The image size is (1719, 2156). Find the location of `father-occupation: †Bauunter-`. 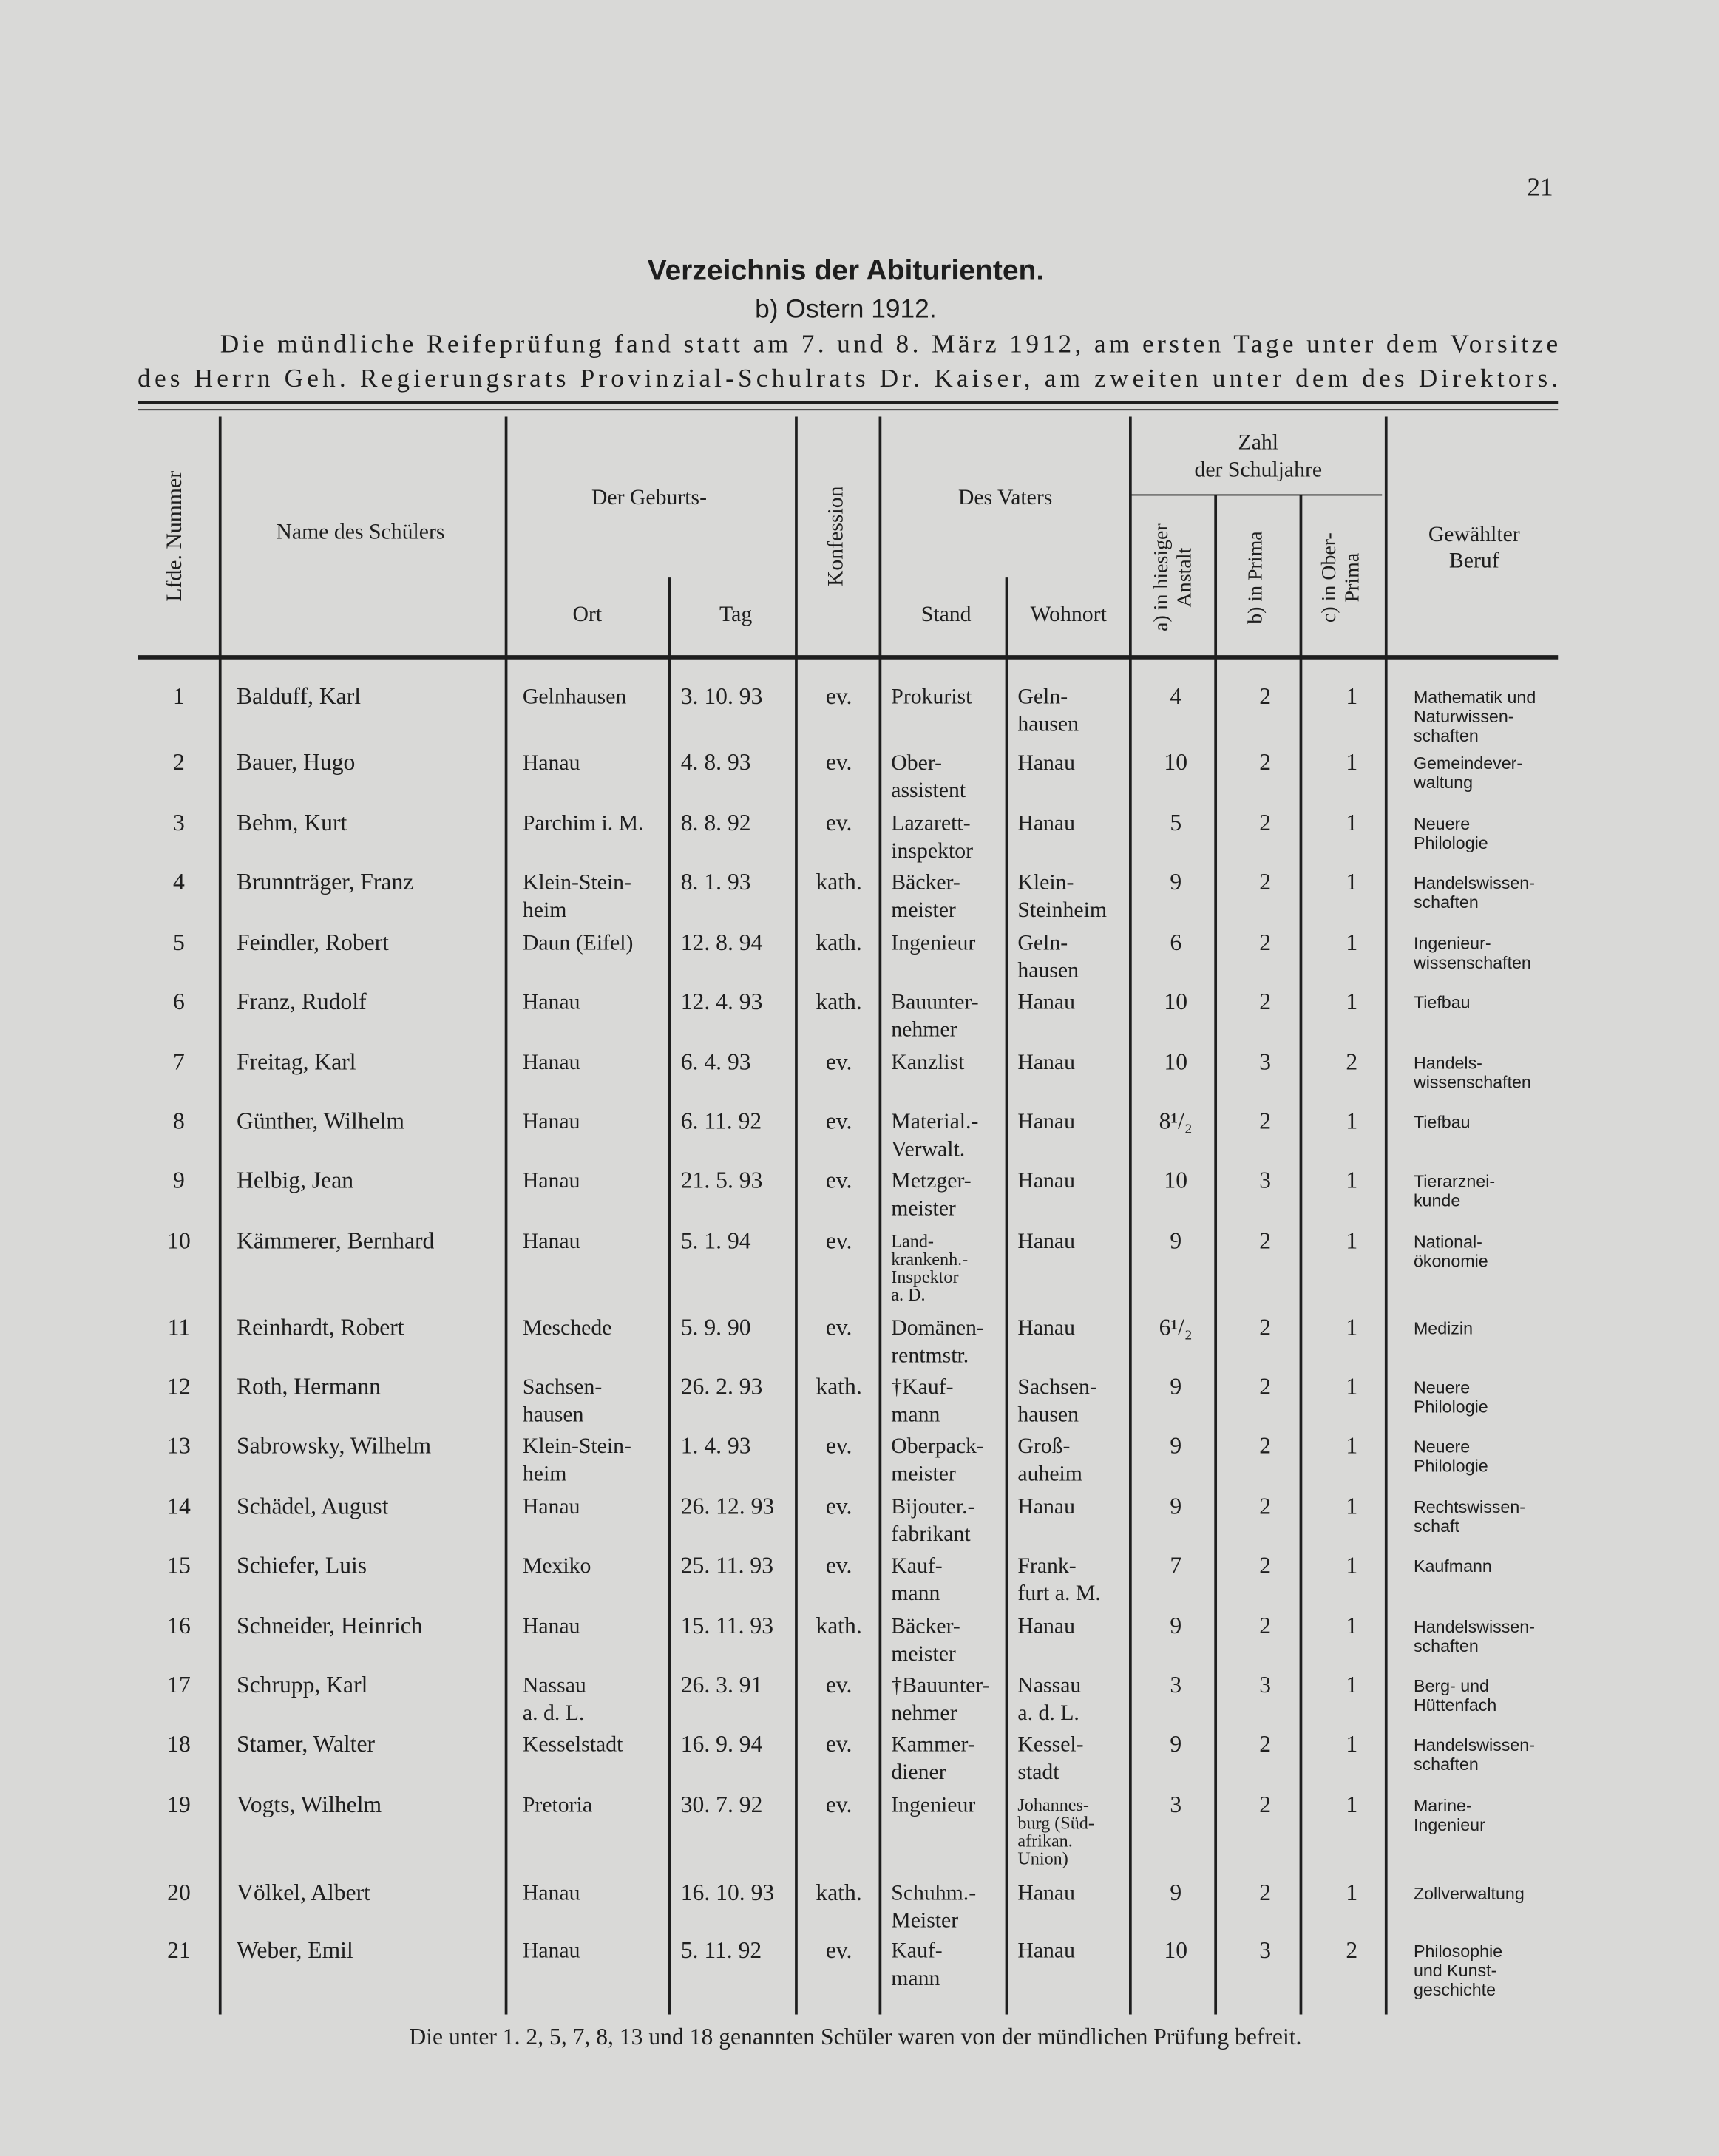

father-occupation: †Bauunter- is located at coordinates (940, 1685).